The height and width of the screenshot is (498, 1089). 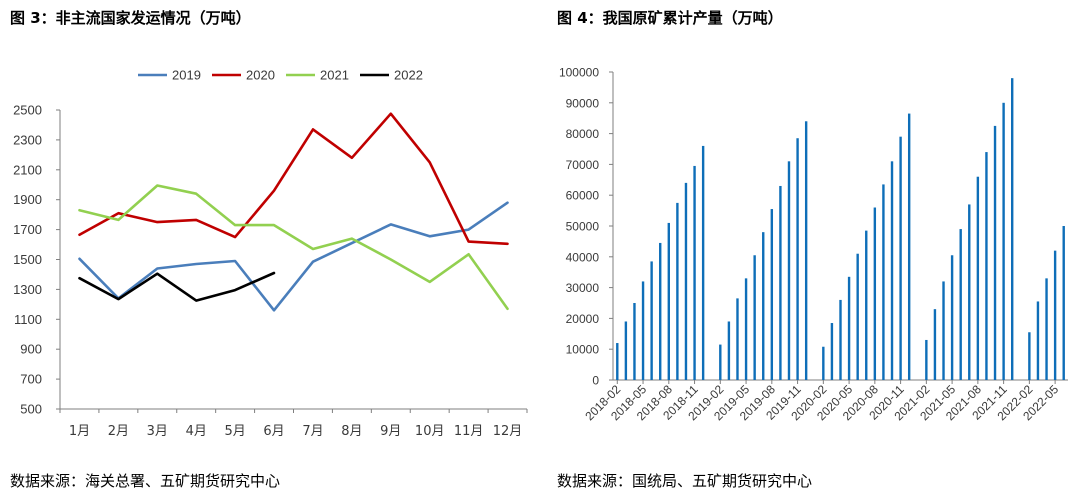 What do you see at coordinates (234, 431) in the screenshot?
I see `x-tick-label: 5月` at bounding box center [234, 431].